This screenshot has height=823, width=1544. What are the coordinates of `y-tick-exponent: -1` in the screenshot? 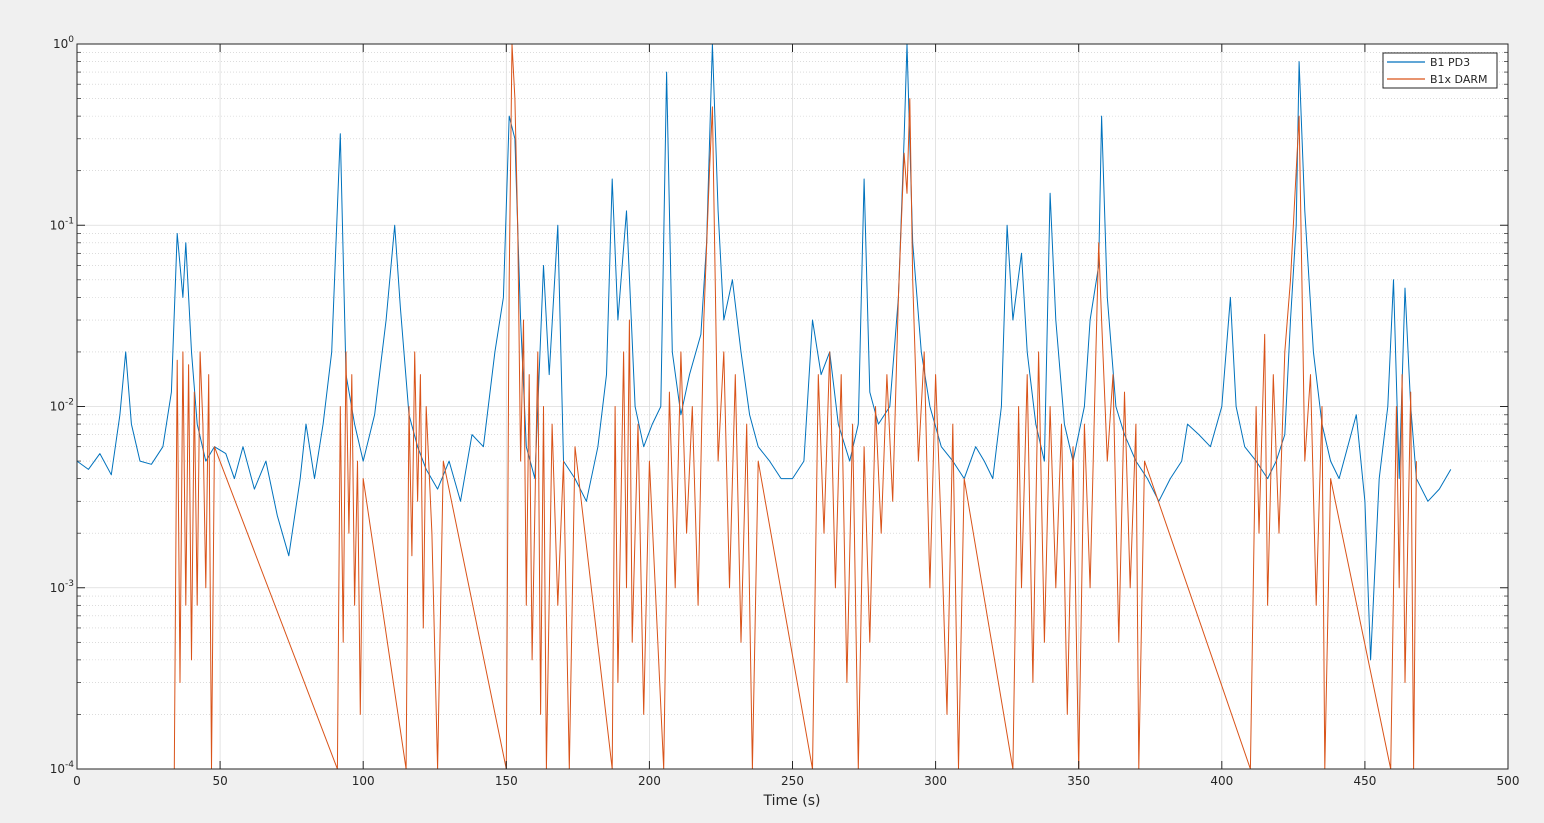 It's located at (69, 221).